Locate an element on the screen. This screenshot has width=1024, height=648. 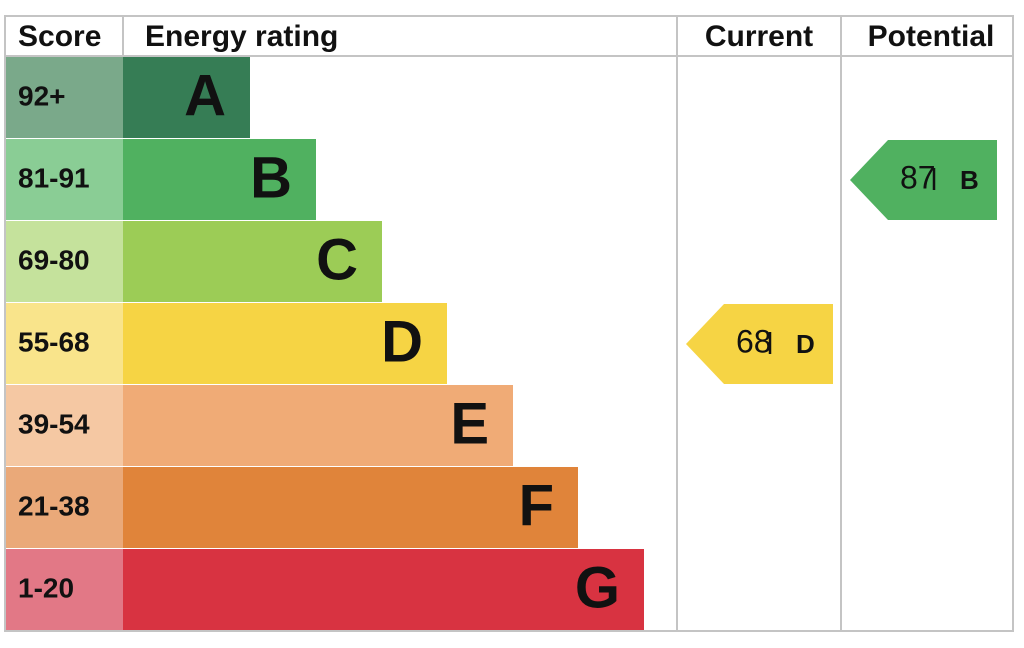
rating-letter: E is located at coordinates (469, 423).